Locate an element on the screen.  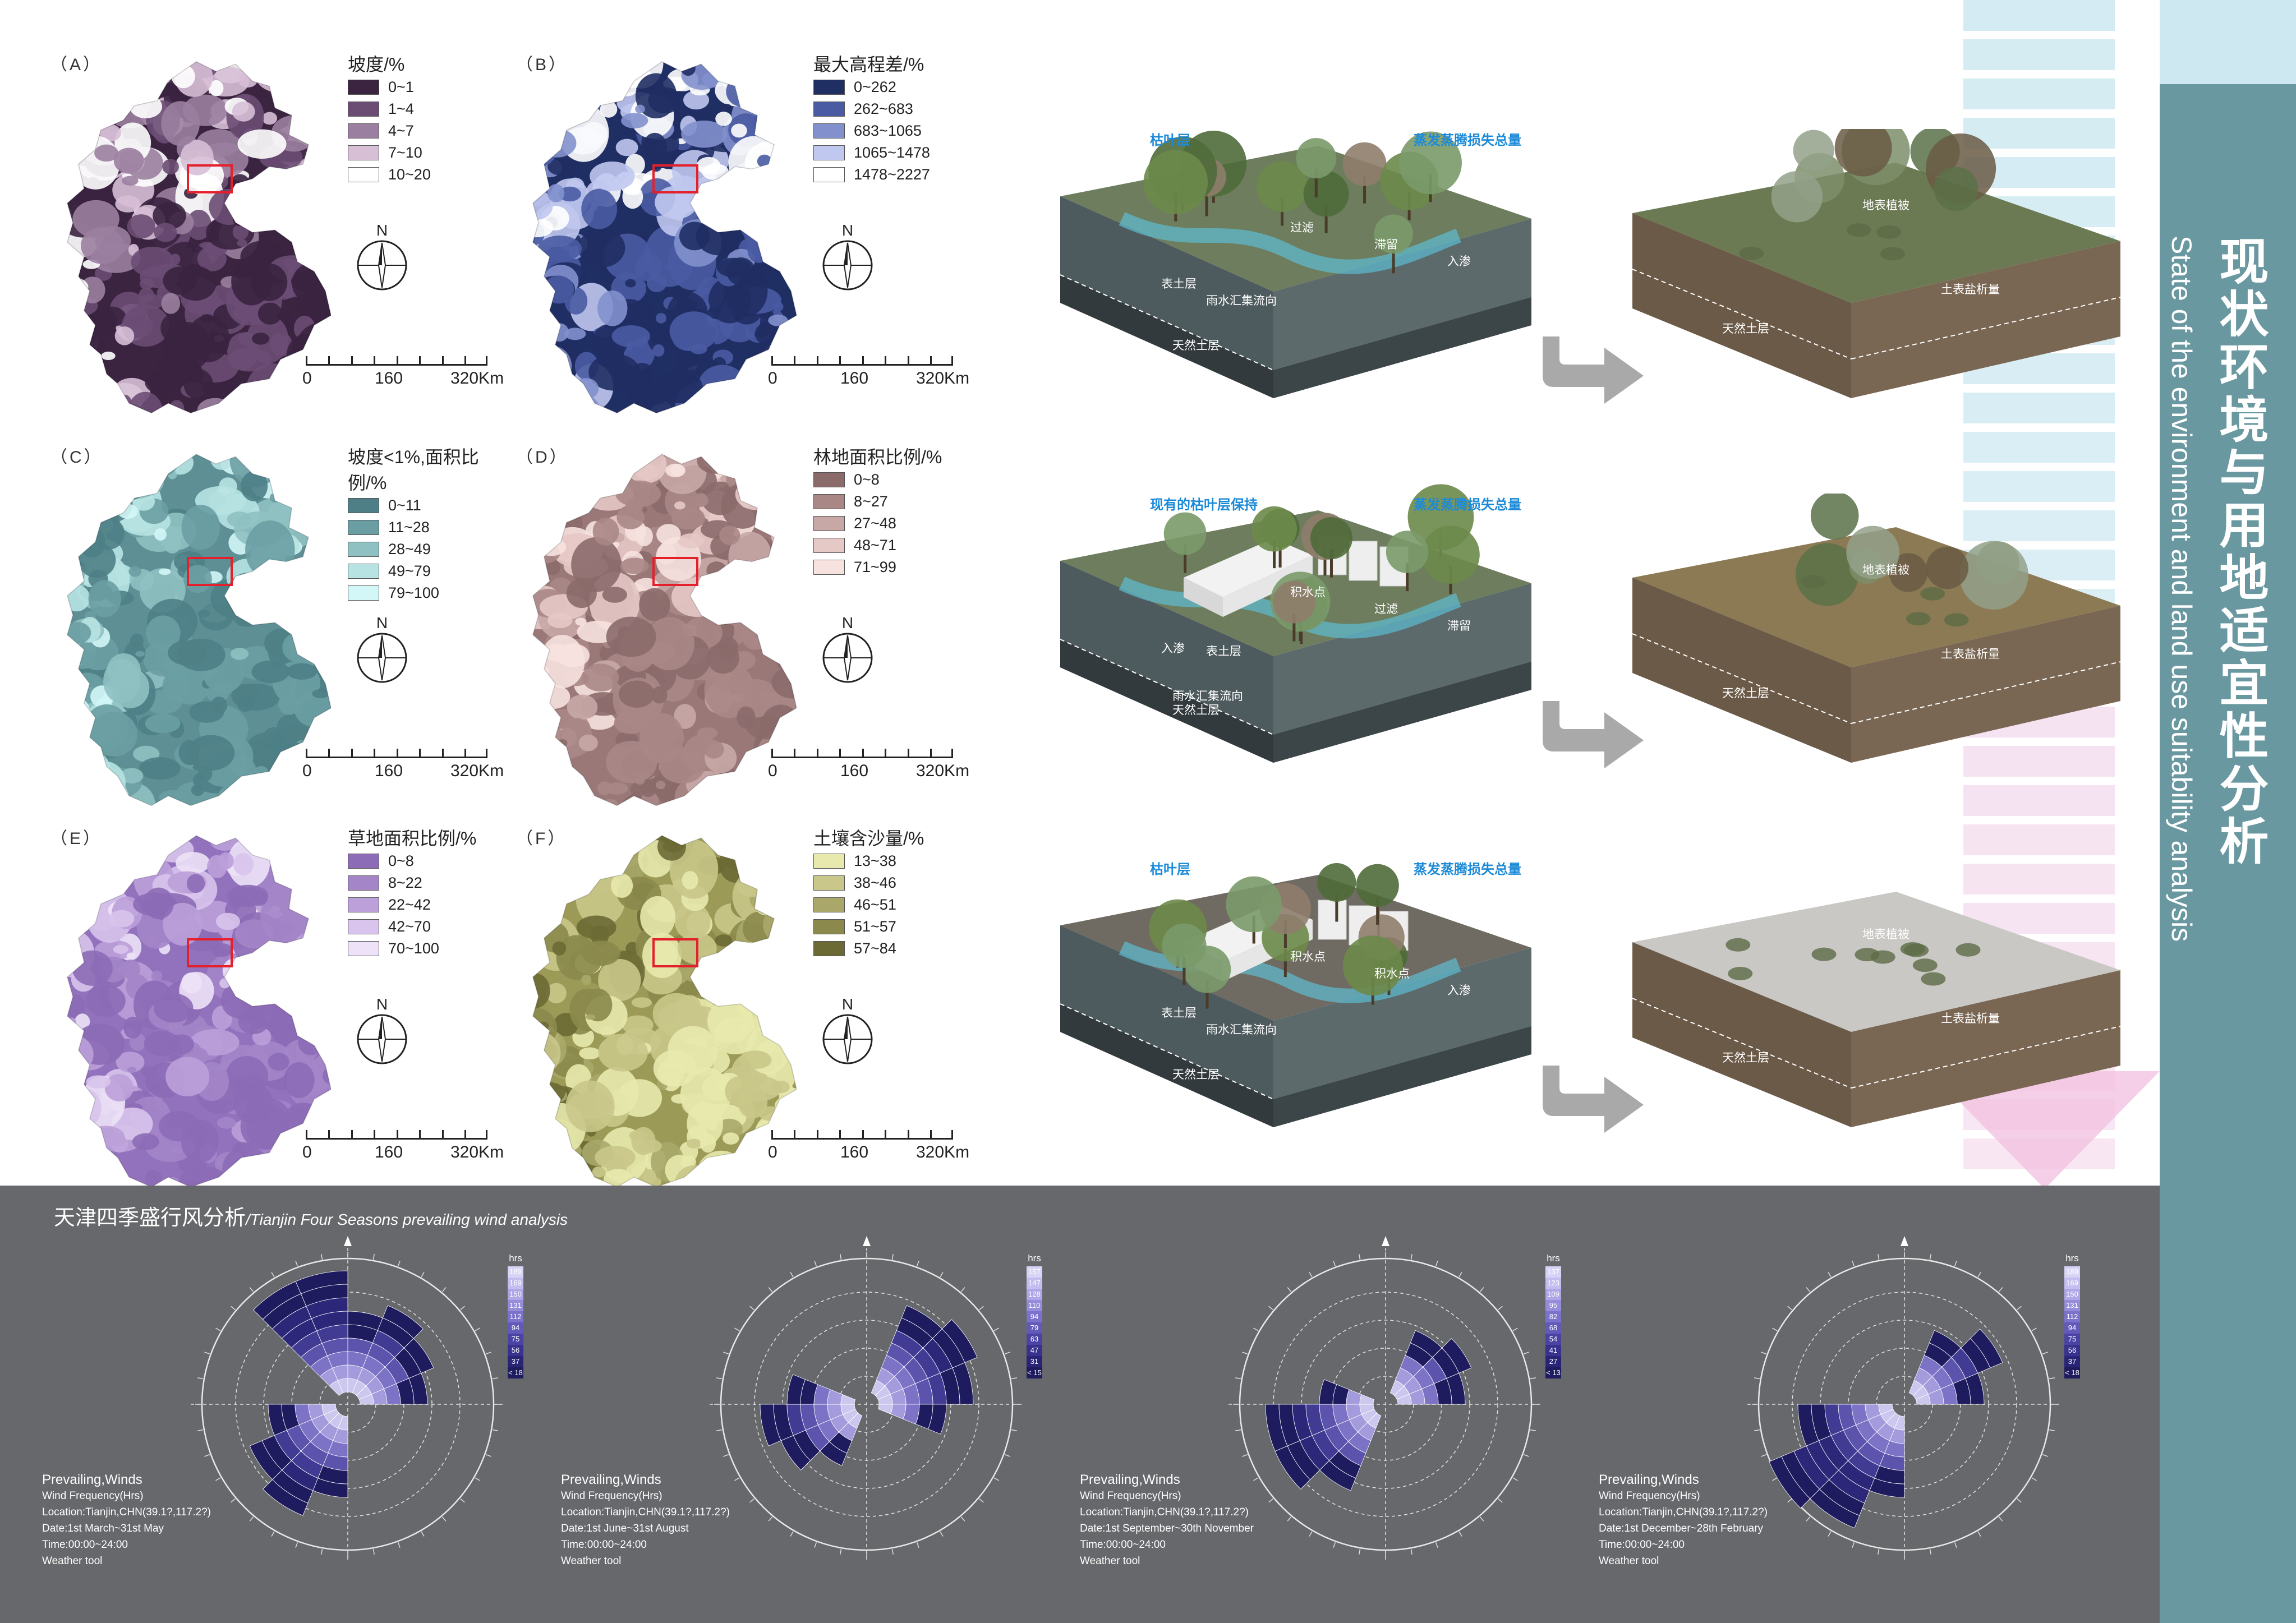
wind-info-time: Time:00:00~24:00 is located at coordinates (1123, 1545).